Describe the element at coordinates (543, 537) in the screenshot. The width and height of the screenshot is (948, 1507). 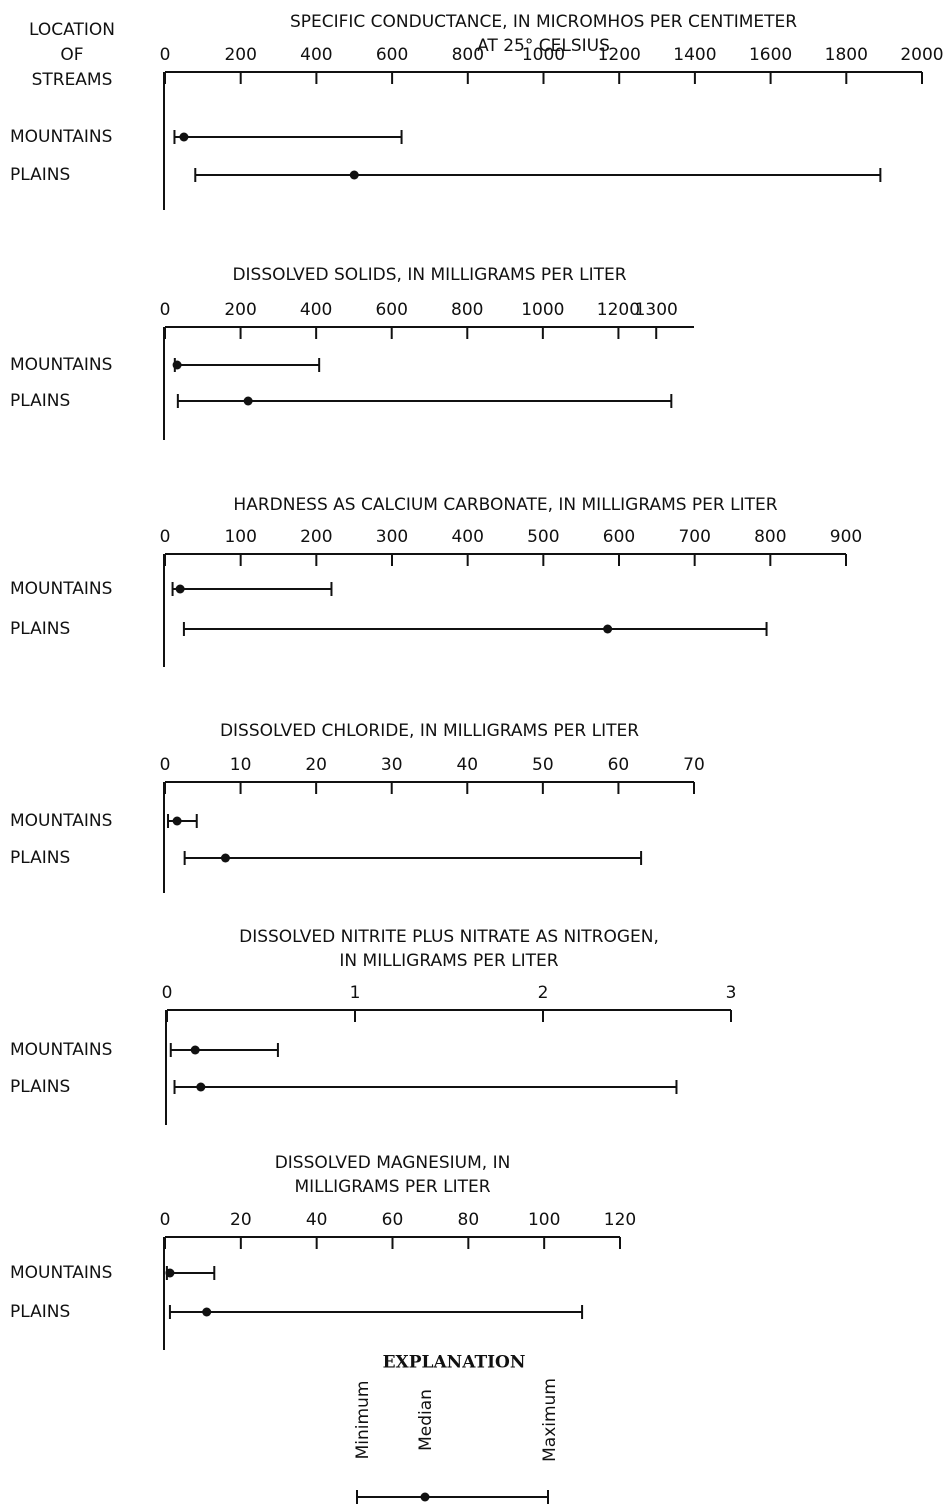
I see `x-tick-label: 500` at that location.